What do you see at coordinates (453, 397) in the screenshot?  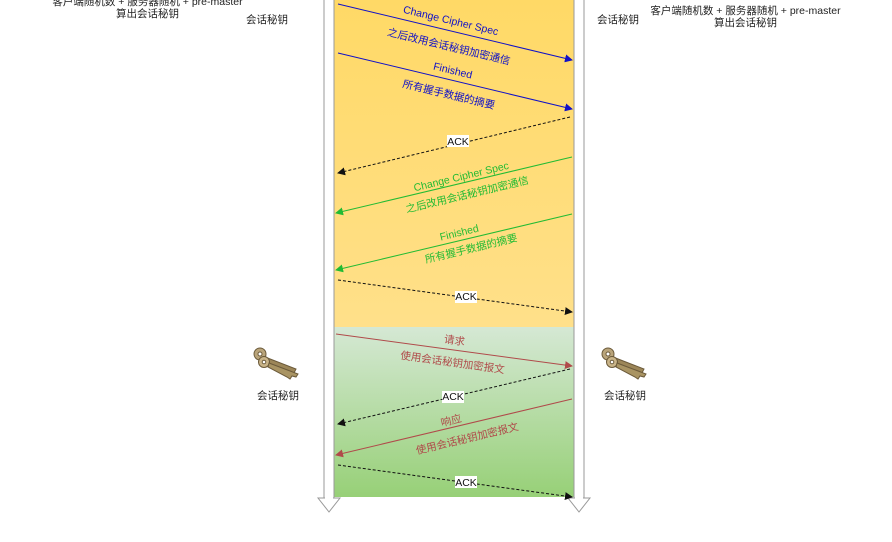 I see `ack-label-3: ACK` at bounding box center [453, 397].